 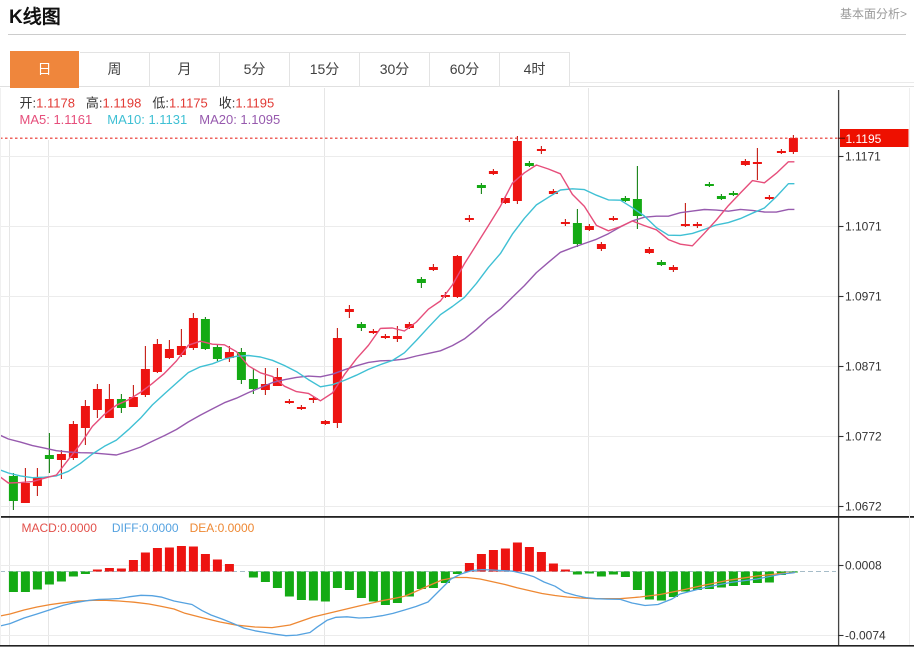 I want to click on svg-text: 1.1071, so click(x=863, y=227).